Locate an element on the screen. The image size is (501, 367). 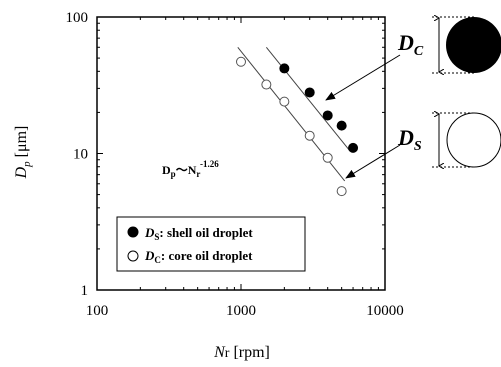
fit-line-shell is located at coordinates (307, 98).